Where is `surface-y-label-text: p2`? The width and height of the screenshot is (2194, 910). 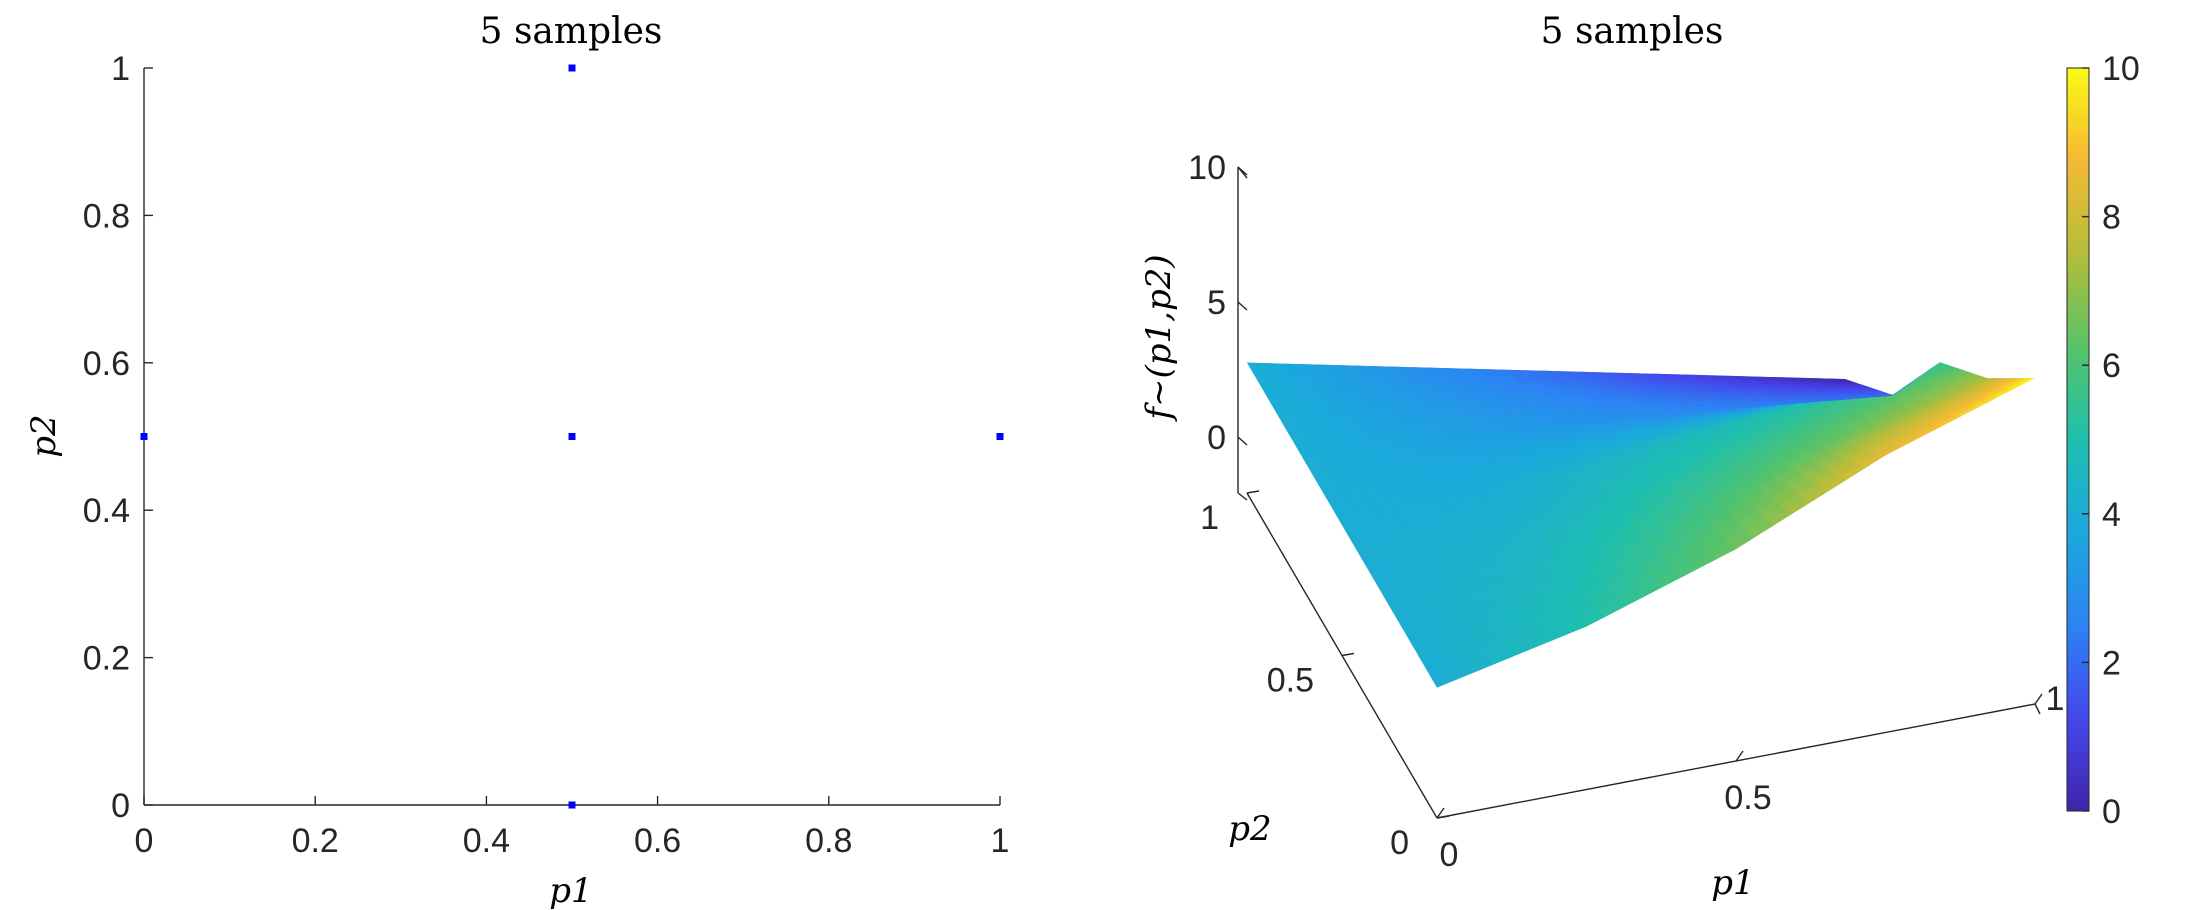 surface-y-label-text: p2 is located at coordinates (1249, 829).